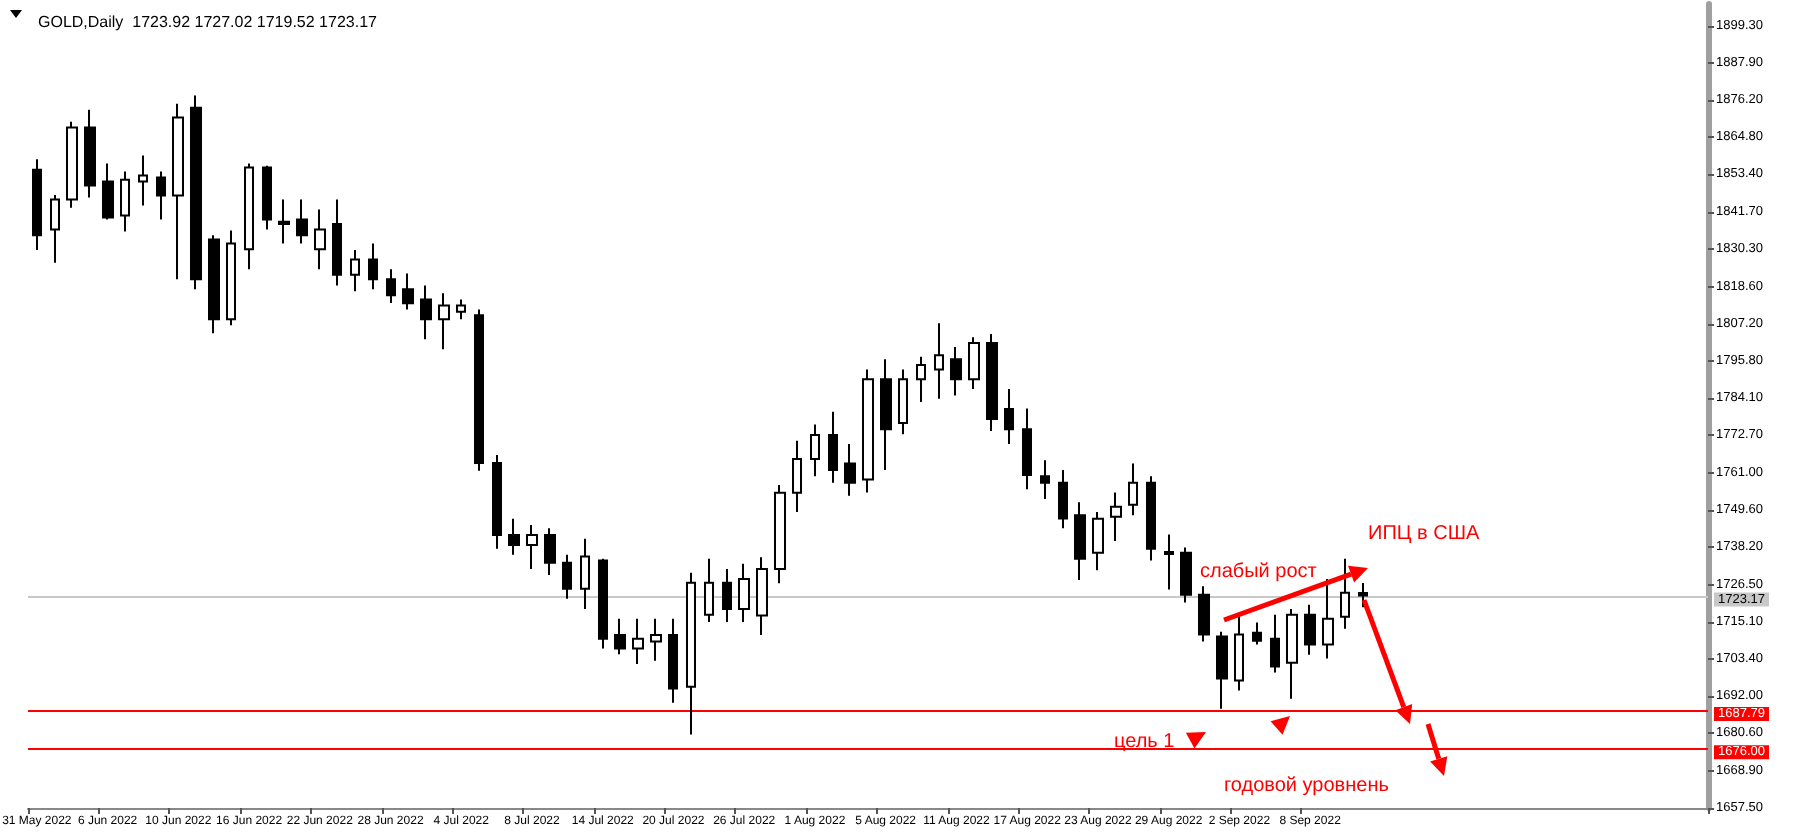 This screenshot has height=840, width=1800. What do you see at coordinates (208, 22) in the screenshot?
I see `text: GOLD,Daily 1723.92 1727.02 1719.52 1723.17` at bounding box center [208, 22].